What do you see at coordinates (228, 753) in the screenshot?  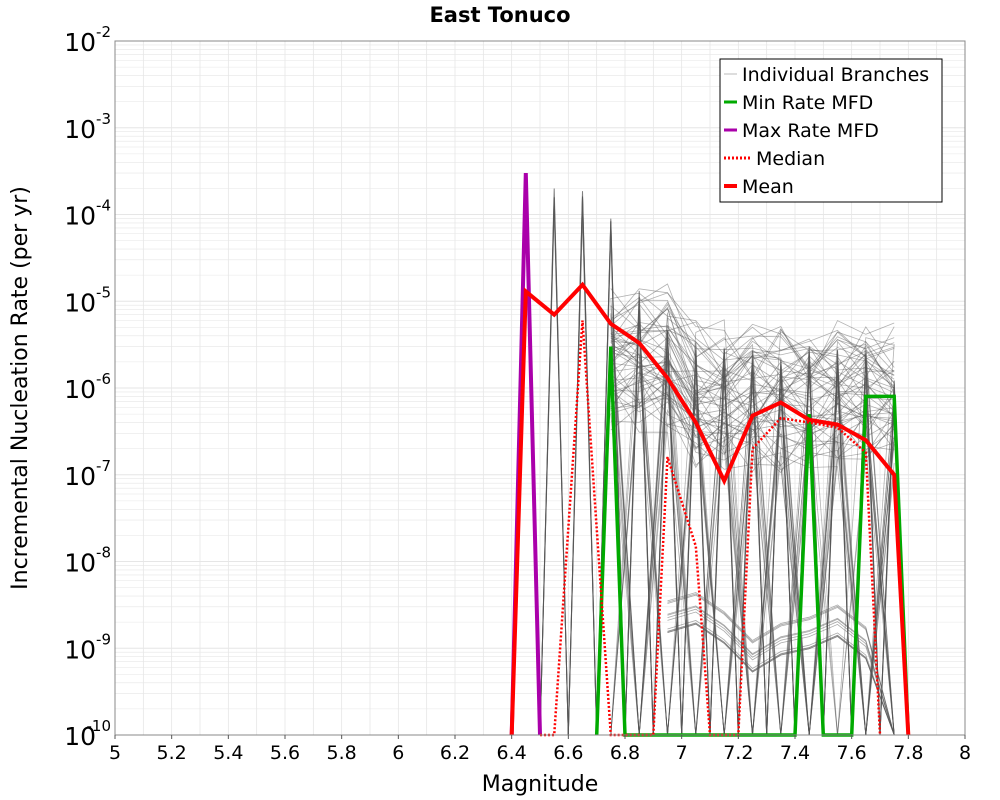 I see `x-tick-label: 5.4` at bounding box center [228, 753].